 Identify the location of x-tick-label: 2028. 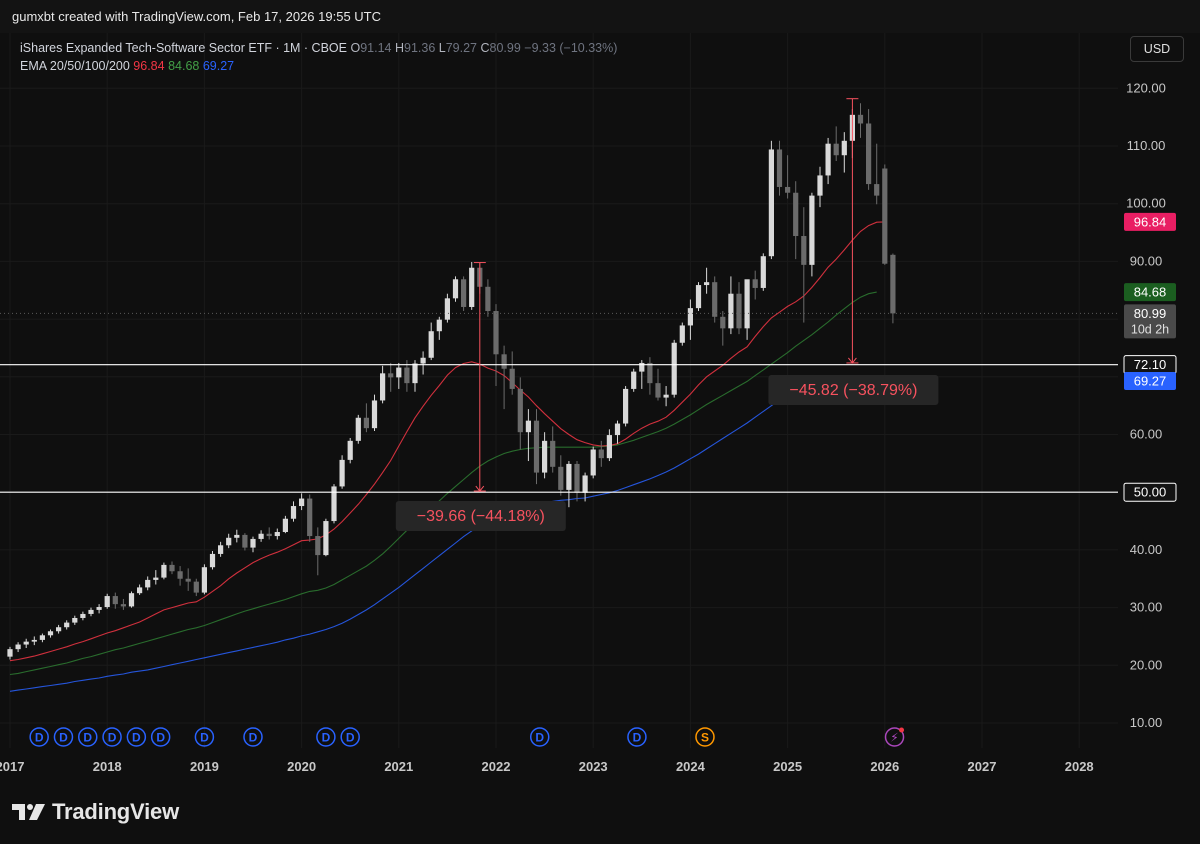
(1079, 766).